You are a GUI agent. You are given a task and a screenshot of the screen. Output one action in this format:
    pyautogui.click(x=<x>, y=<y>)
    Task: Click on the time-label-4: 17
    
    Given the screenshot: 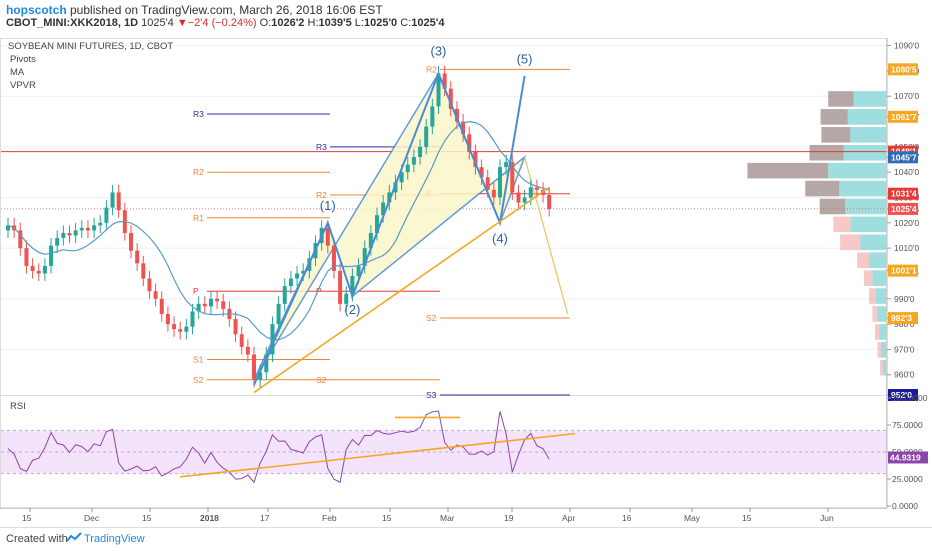 What is the action you would take?
    pyautogui.click(x=265, y=518)
    